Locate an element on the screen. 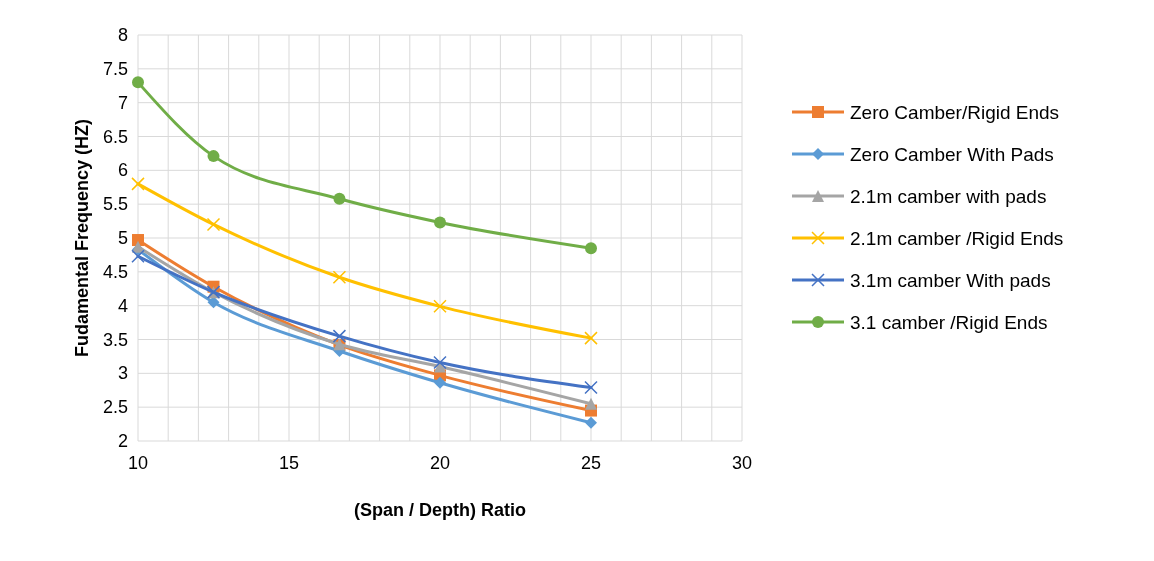  y-tick-label: 7 is located at coordinates (122, 102).